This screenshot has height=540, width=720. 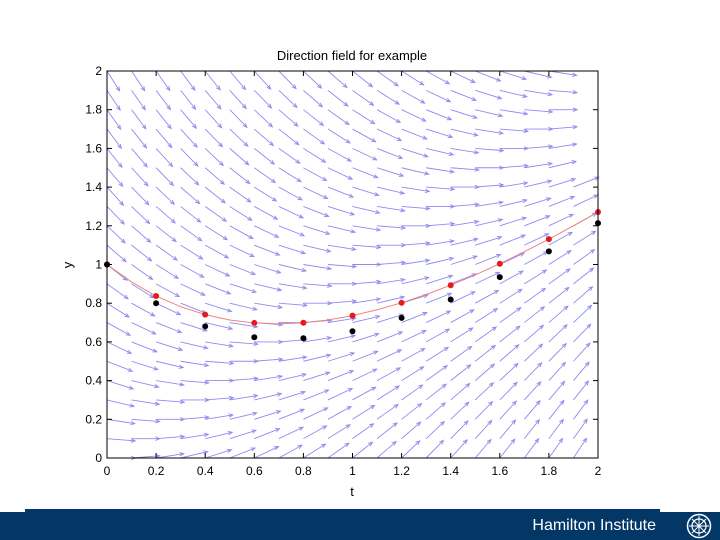 What do you see at coordinates (499, 471) in the screenshot?
I see `x-tick-label: 1.6` at bounding box center [499, 471].